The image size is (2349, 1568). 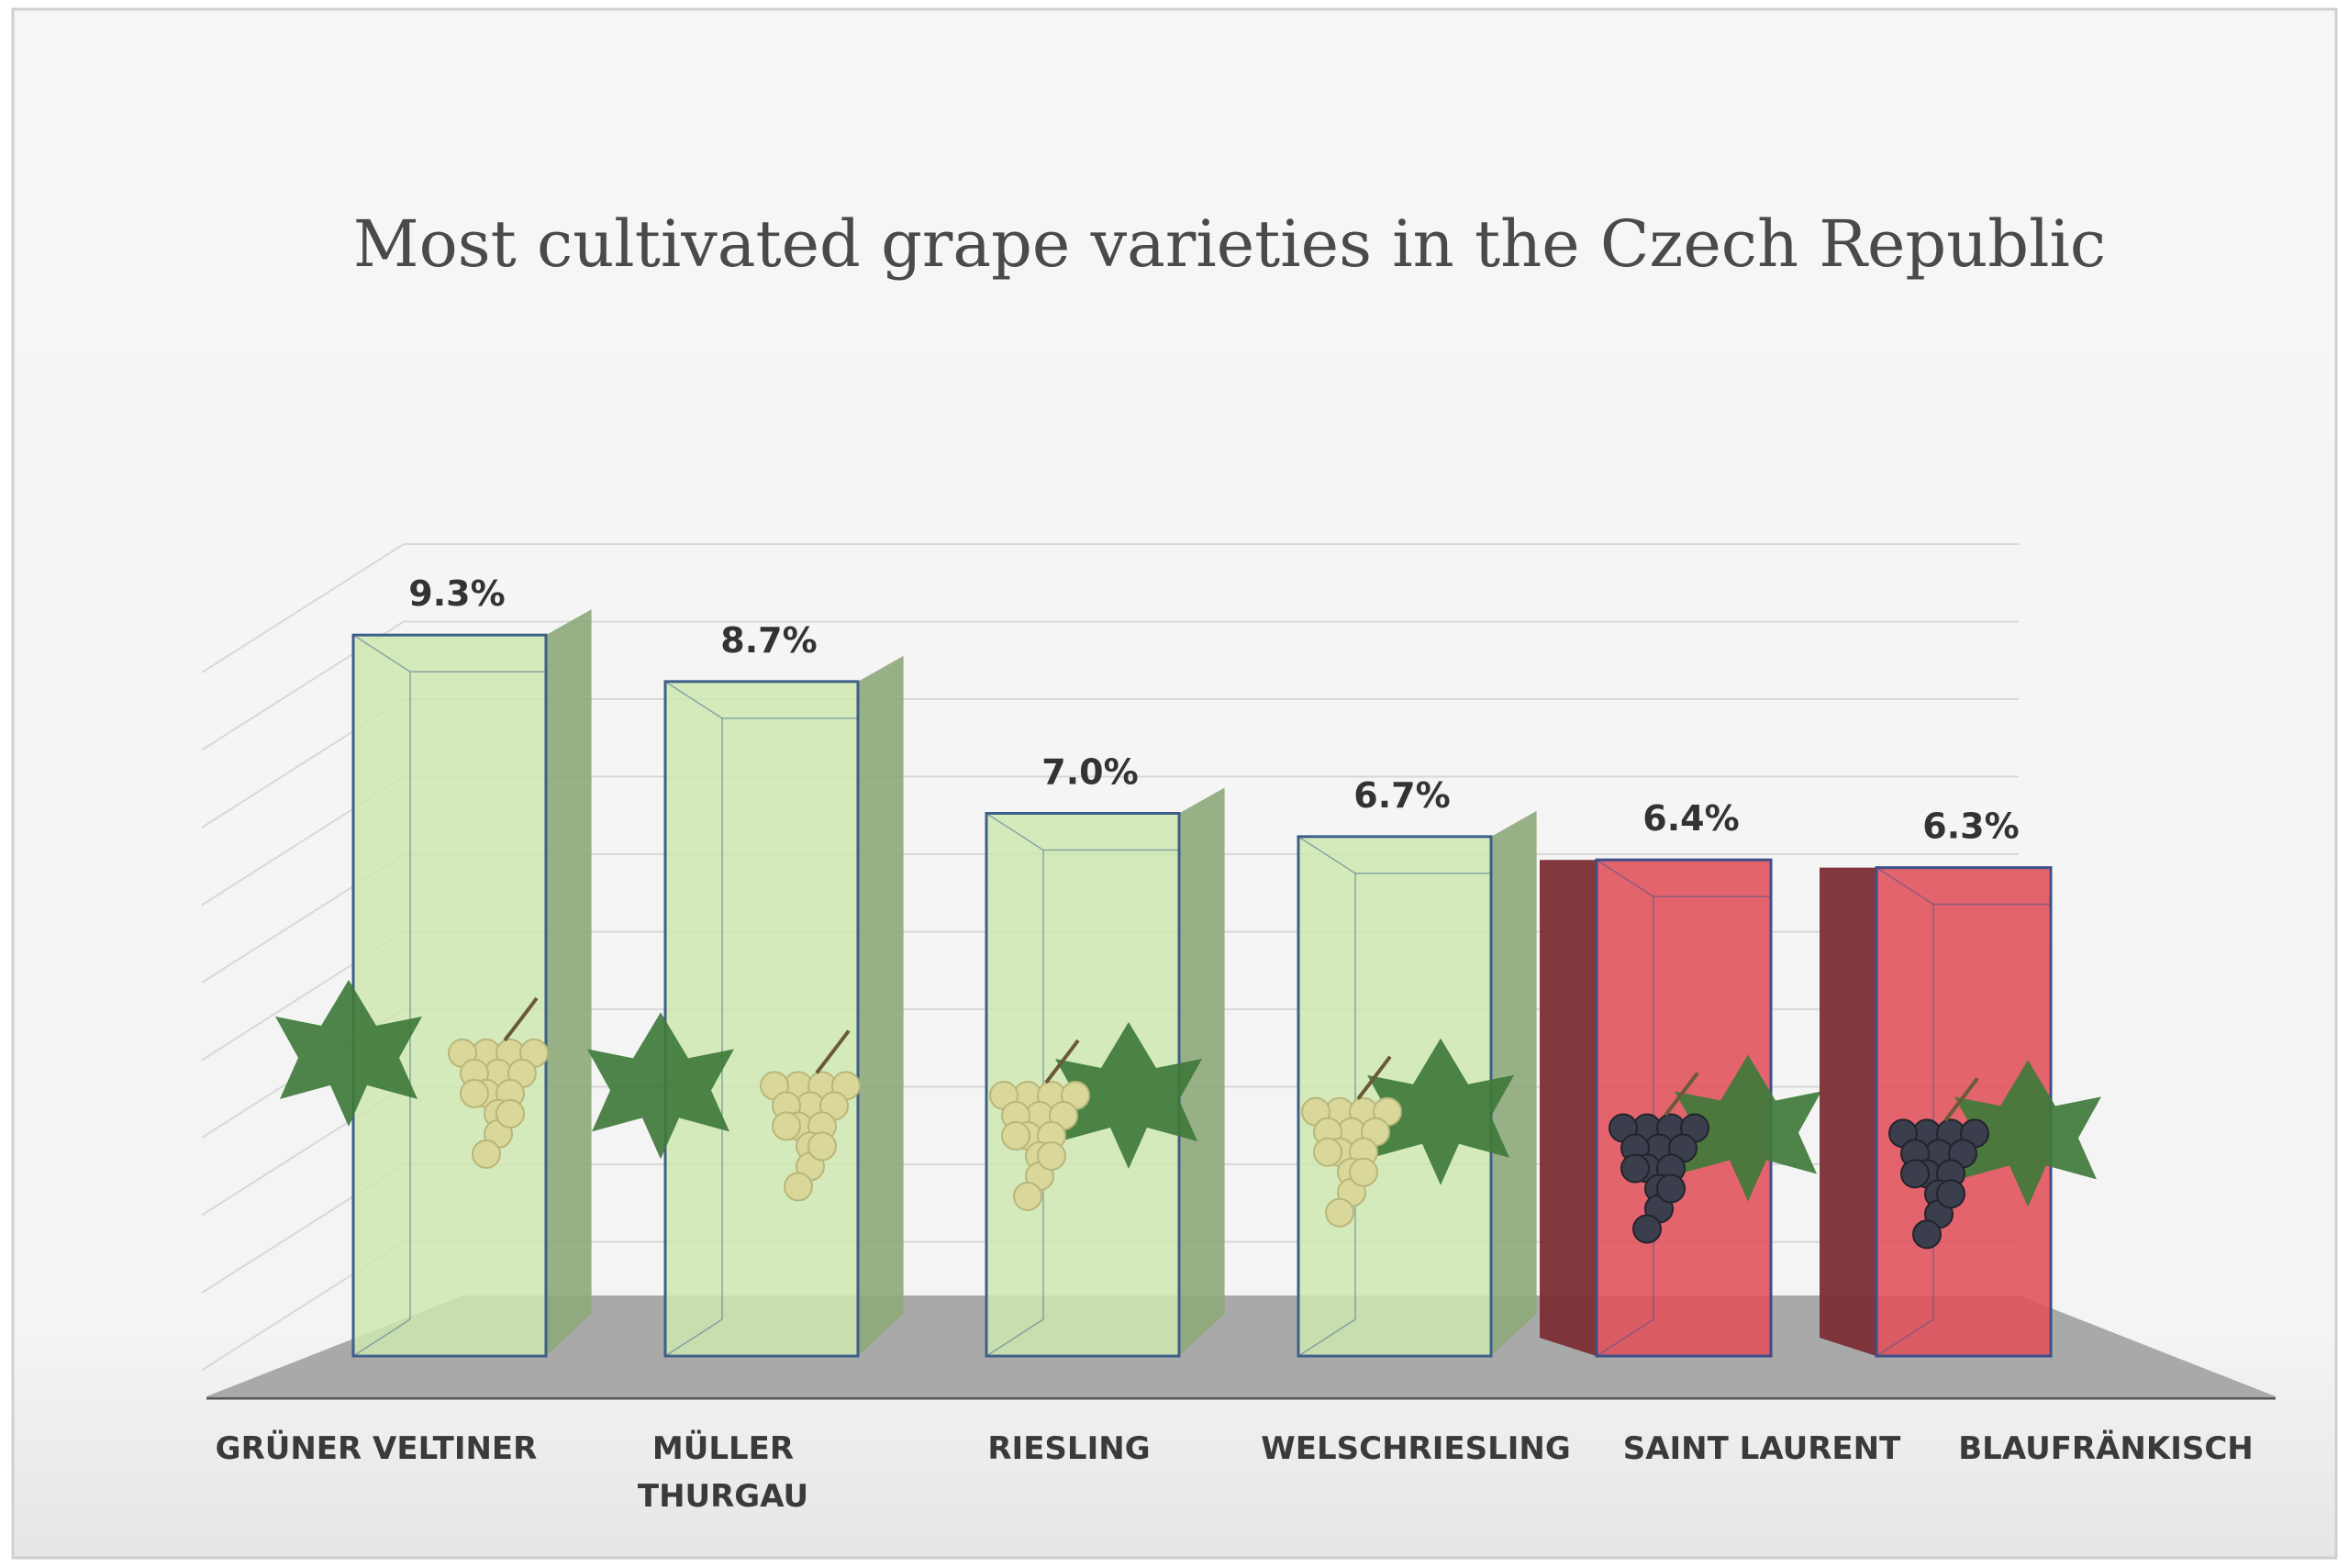 I want to click on bar-group: 7.0%, so click(x=1105, y=1055).